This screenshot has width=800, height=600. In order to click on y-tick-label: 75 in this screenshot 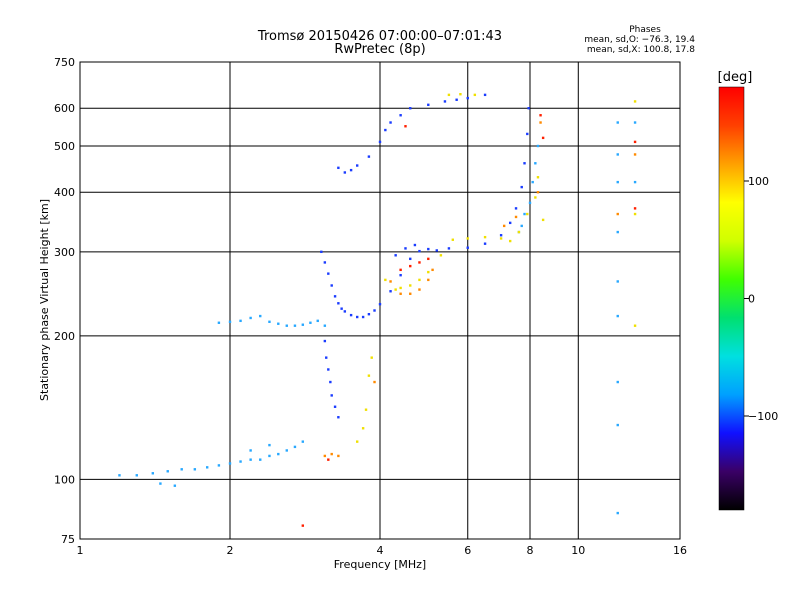, I will do `click(68, 539)`.